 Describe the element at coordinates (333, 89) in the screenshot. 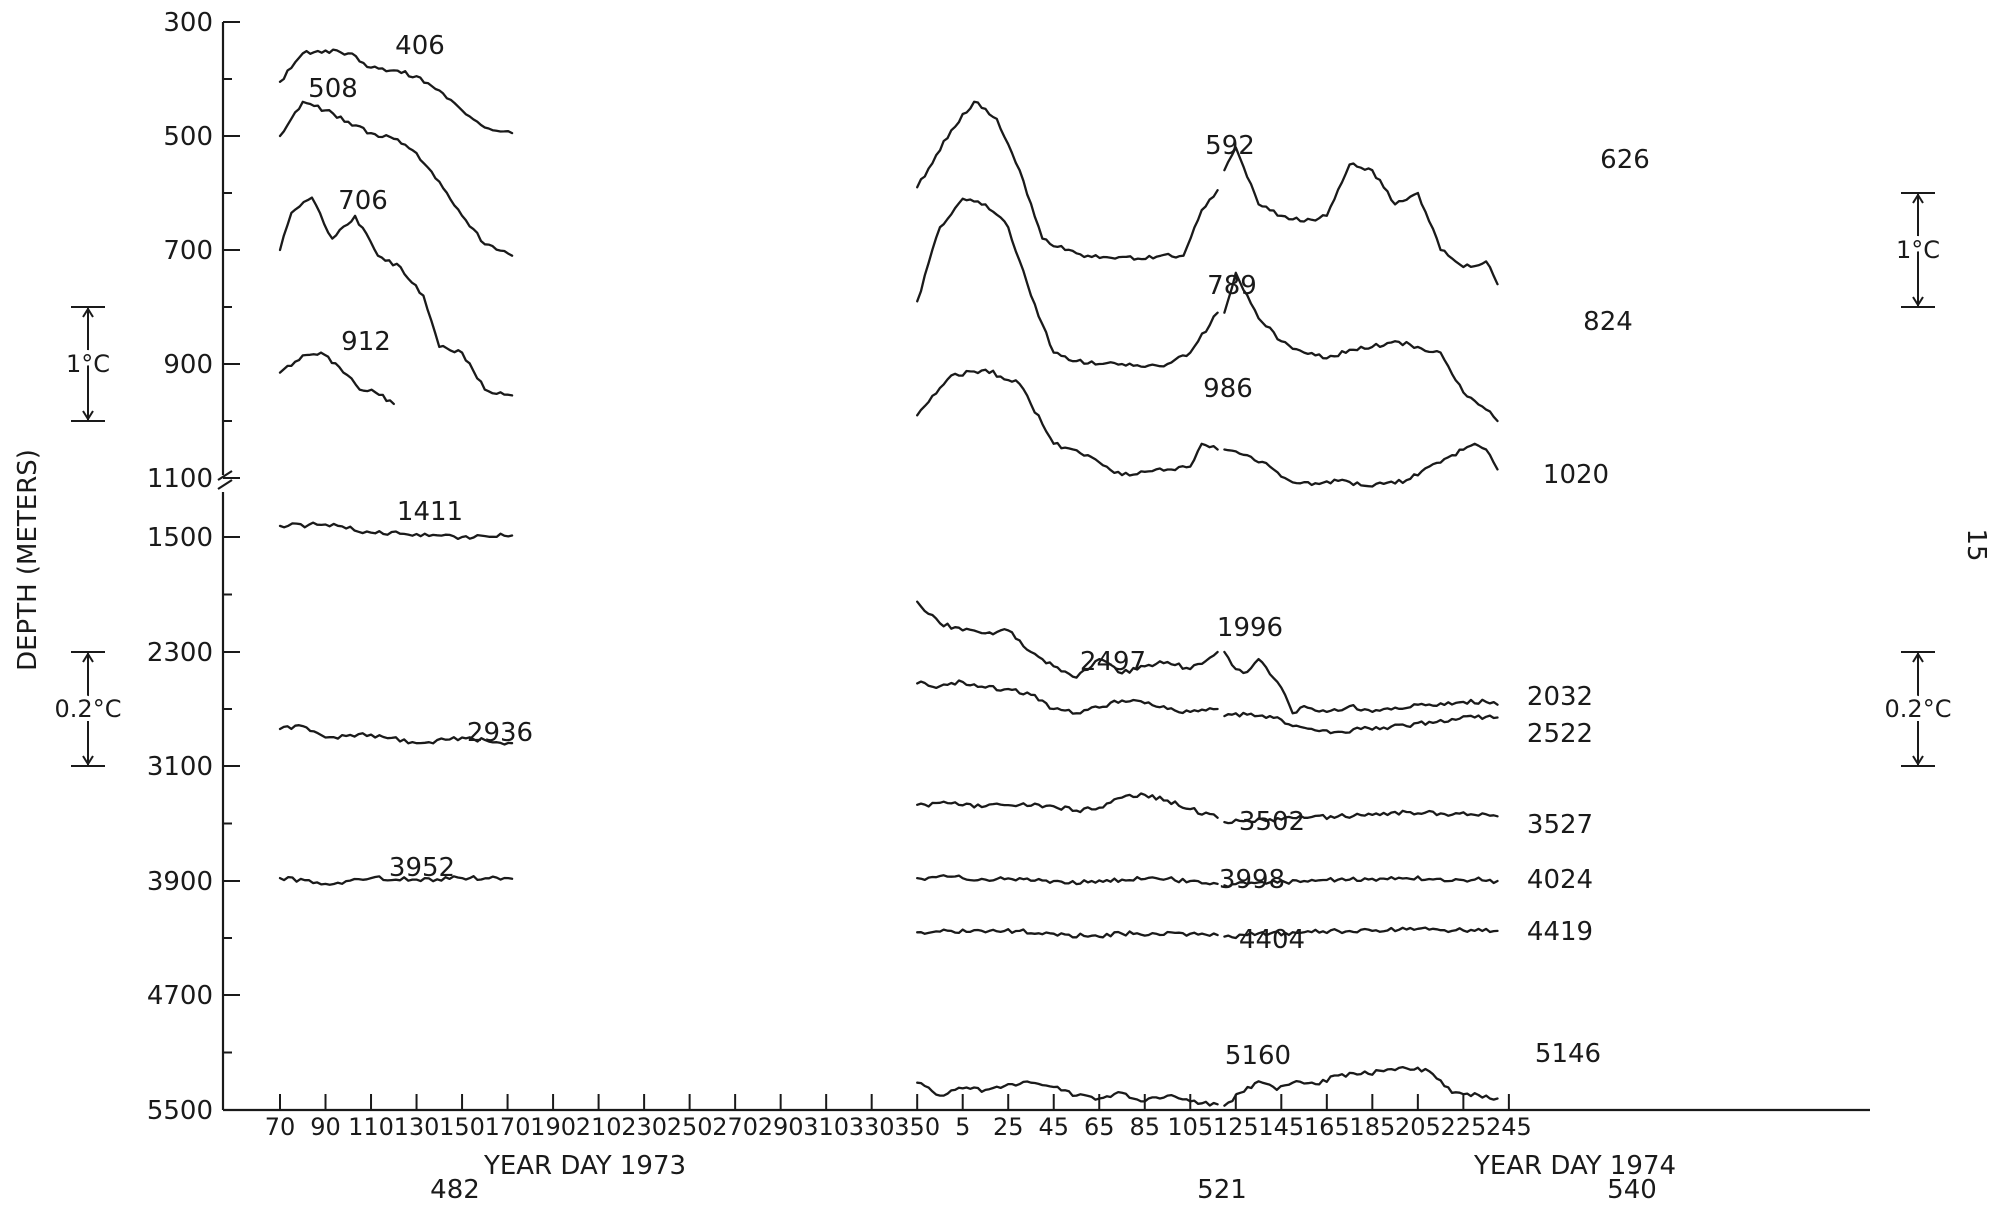

I see `series-label-508: 508` at that location.